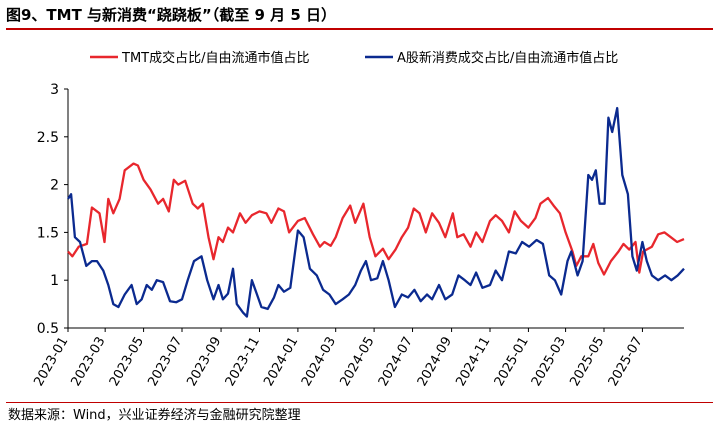 The height and width of the screenshot is (427, 719). What do you see at coordinates (549, 362) in the screenshot?
I see `x-tick-label: 2025-03` at bounding box center [549, 362].